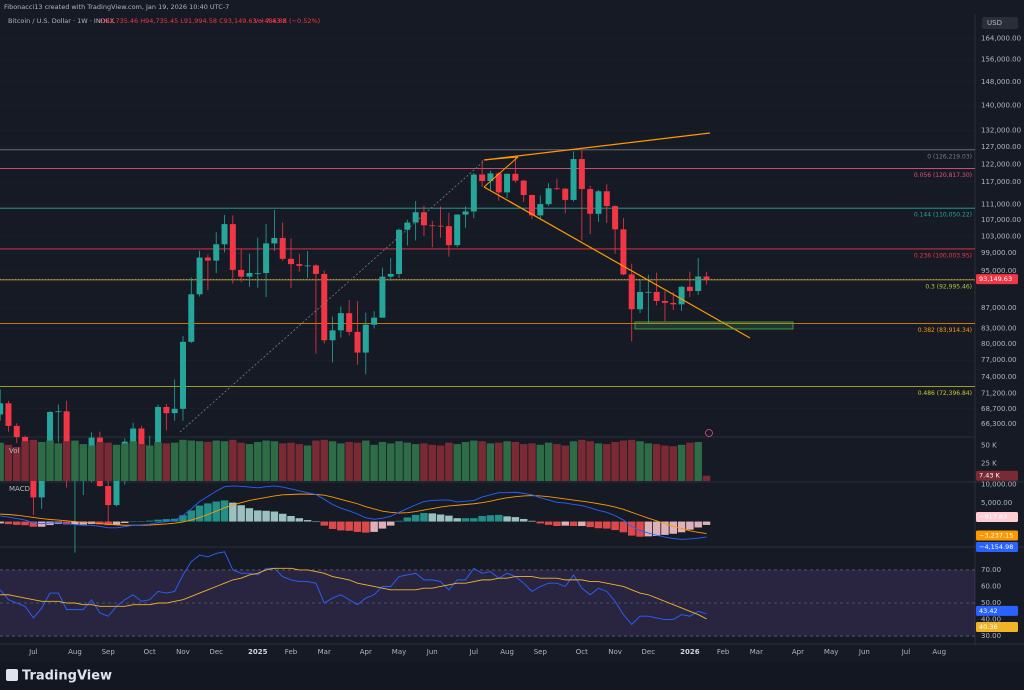  What do you see at coordinates (988, 611) in the screenshot?
I see `rsi-tag: 43.42` at bounding box center [988, 611].